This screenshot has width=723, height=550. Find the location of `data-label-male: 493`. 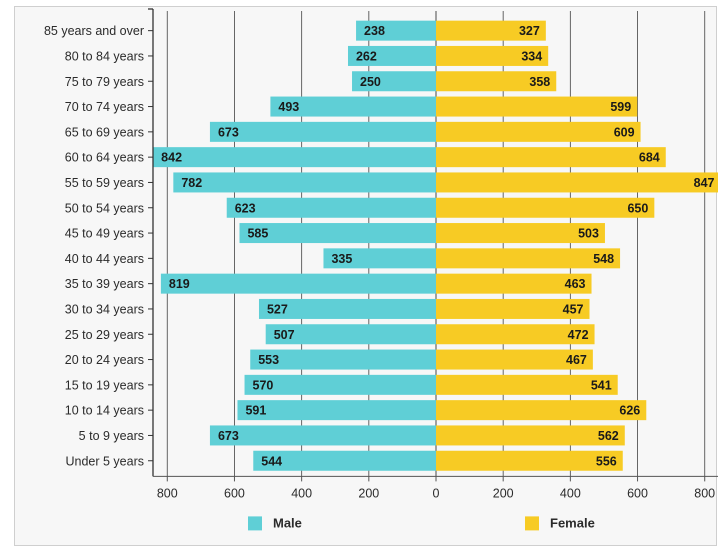

data-label-male: 493 is located at coordinates (288, 107).